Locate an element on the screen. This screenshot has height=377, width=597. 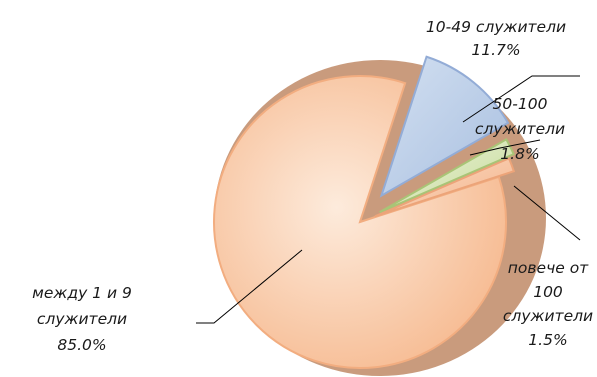
data-label-value: 1.5% is located at coordinates (547, 340).